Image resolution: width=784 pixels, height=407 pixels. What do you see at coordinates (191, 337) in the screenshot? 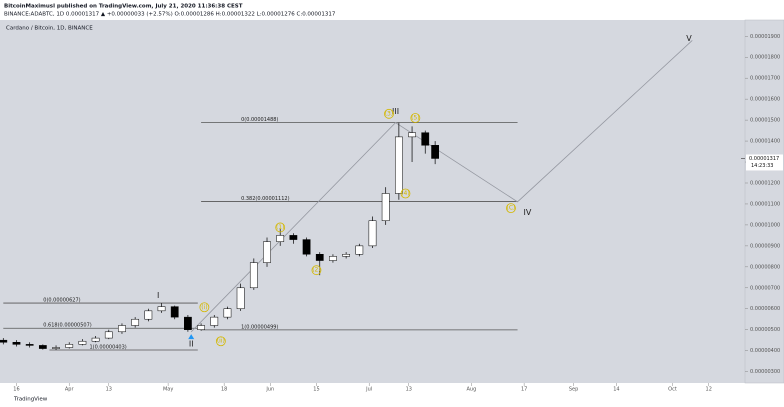
I see `signal-marker` at bounding box center [191, 337].